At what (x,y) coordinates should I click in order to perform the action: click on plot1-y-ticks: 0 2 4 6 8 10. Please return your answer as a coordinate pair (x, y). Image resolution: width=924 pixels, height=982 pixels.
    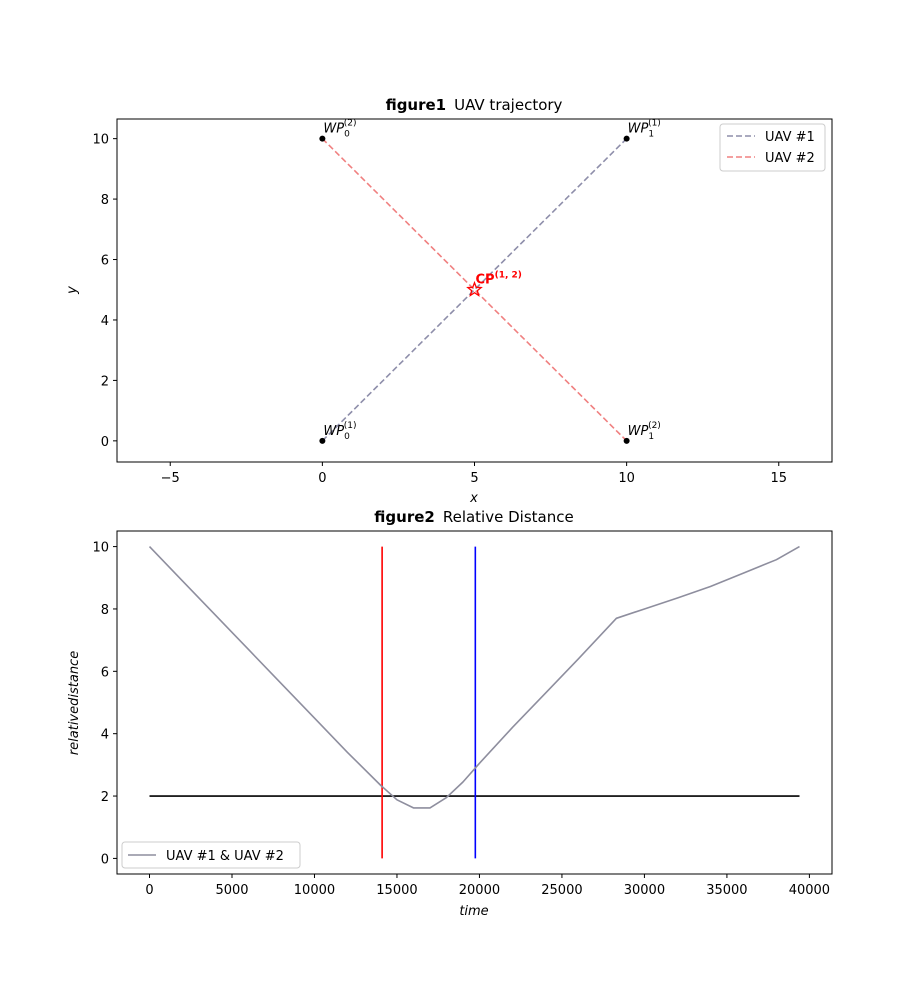
    Looking at the image, I should click on (104, 291).